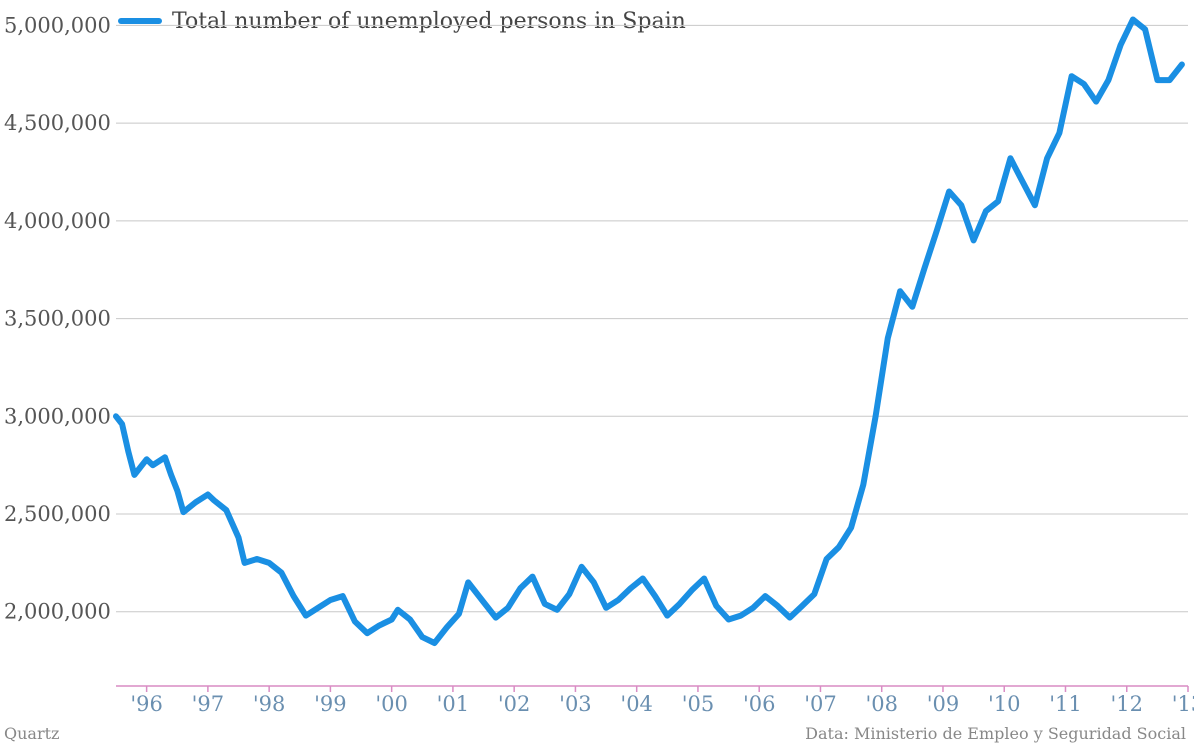 This screenshot has width=1194, height=751. What do you see at coordinates (57, 514) in the screenshot?
I see `y-tick-label: 2,500,000` at bounding box center [57, 514].